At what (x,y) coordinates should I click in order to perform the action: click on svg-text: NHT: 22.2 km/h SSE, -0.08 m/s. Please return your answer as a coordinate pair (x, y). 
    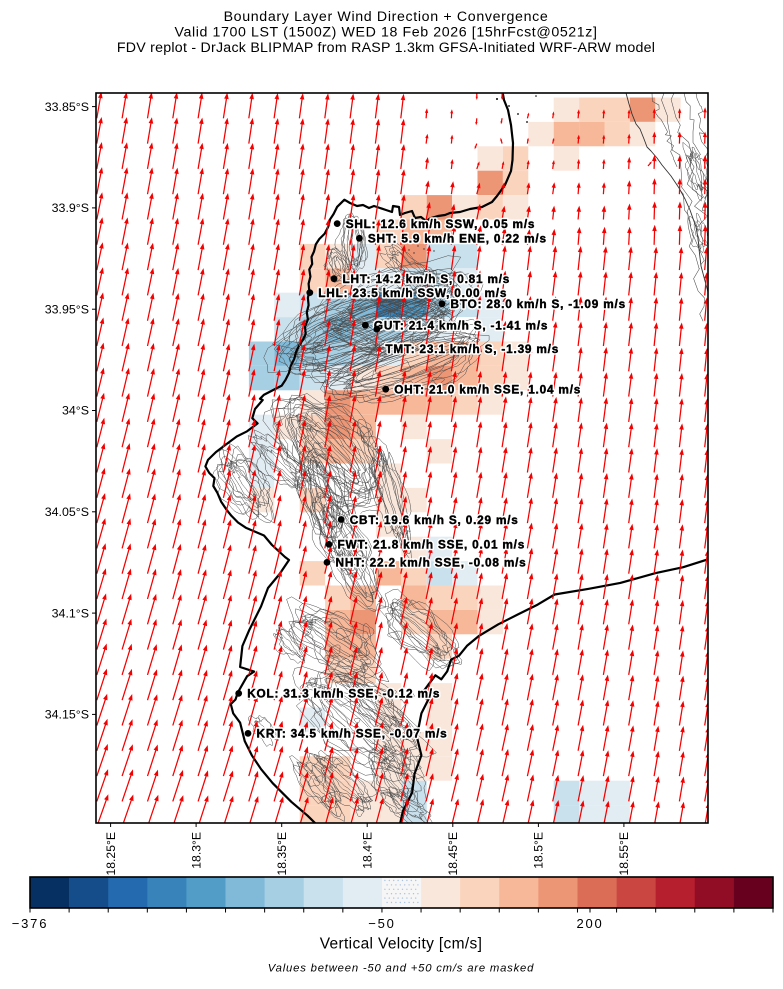
    Looking at the image, I should click on (431, 563).